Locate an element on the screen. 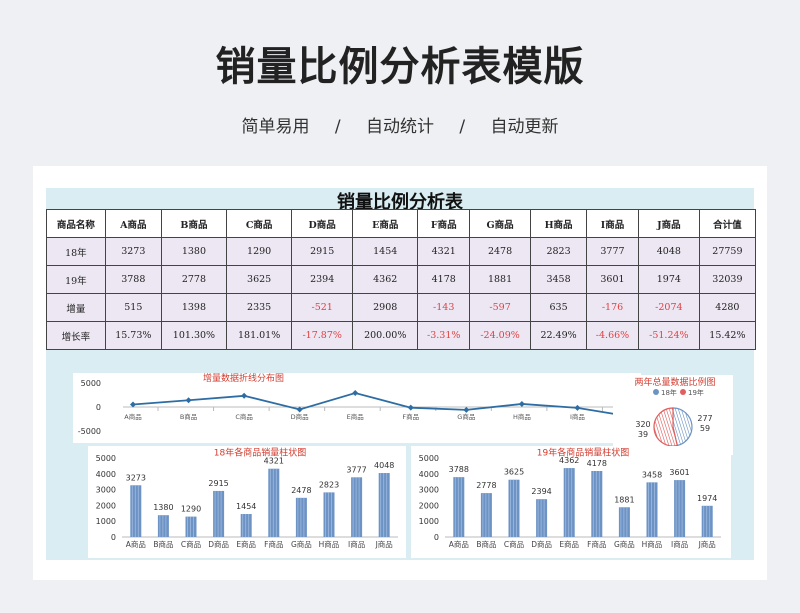 The width and height of the screenshot is (800, 613). table-cell: 2394 is located at coordinates (322, 279).